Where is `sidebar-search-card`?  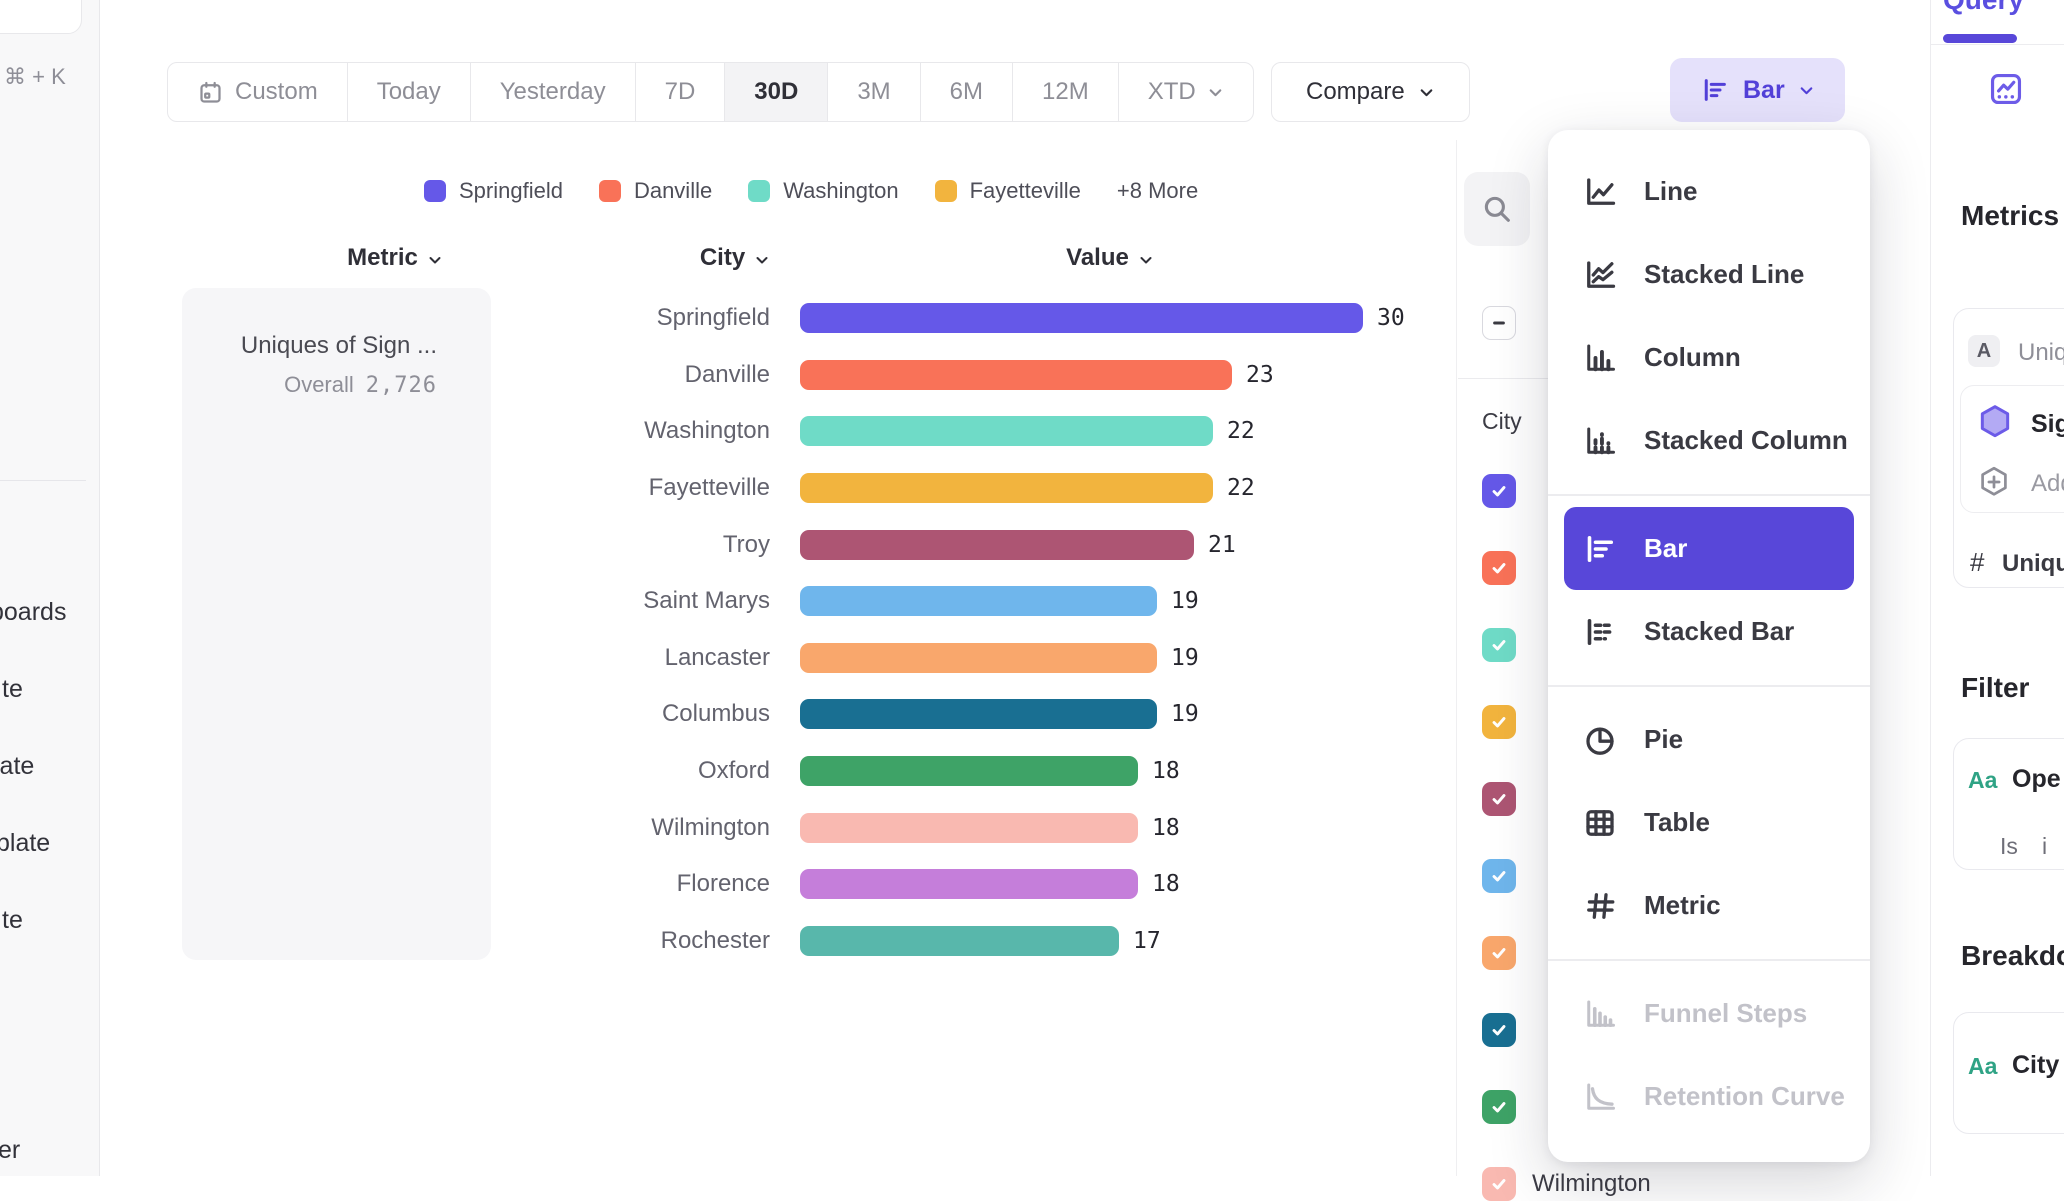
sidebar-search-card is located at coordinates (41, 17).